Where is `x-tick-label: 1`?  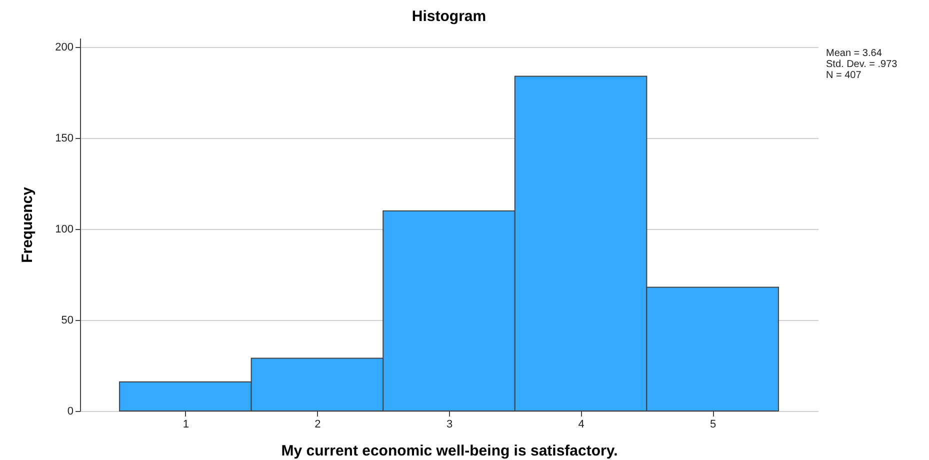
x-tick-label: 1 is located at coordinates (185, 424).